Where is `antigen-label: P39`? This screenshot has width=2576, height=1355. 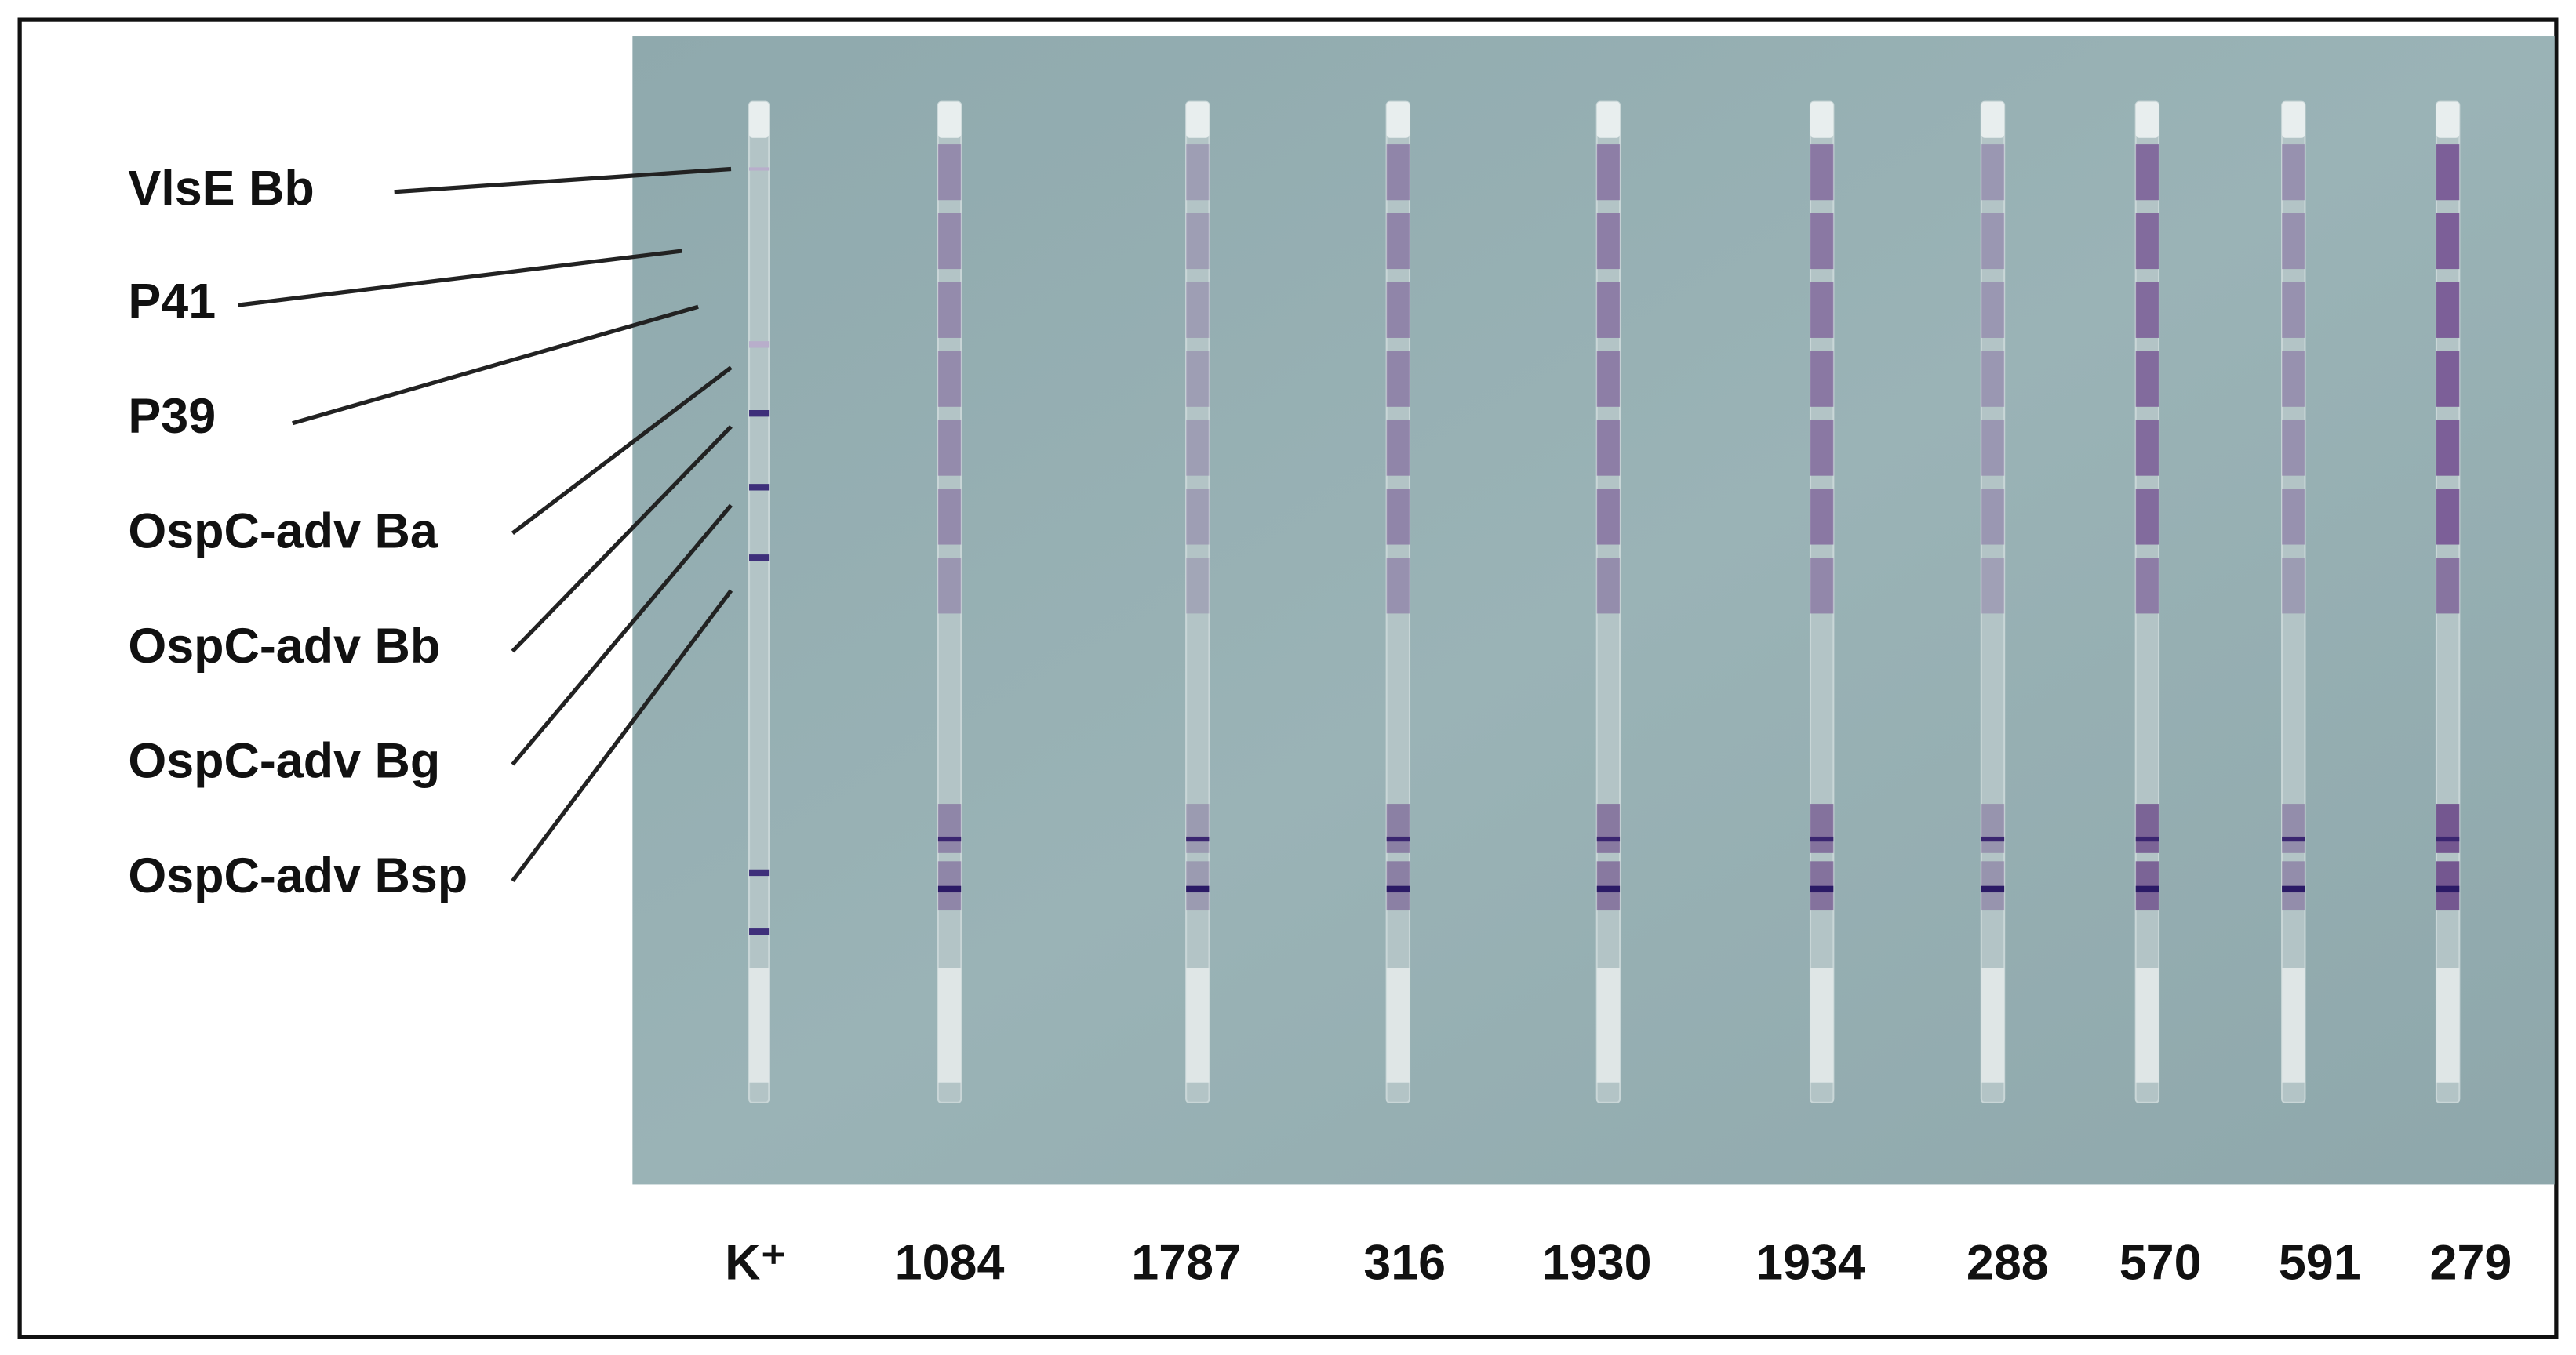
antigen-label: P39 is located at coordinates (172, 417).